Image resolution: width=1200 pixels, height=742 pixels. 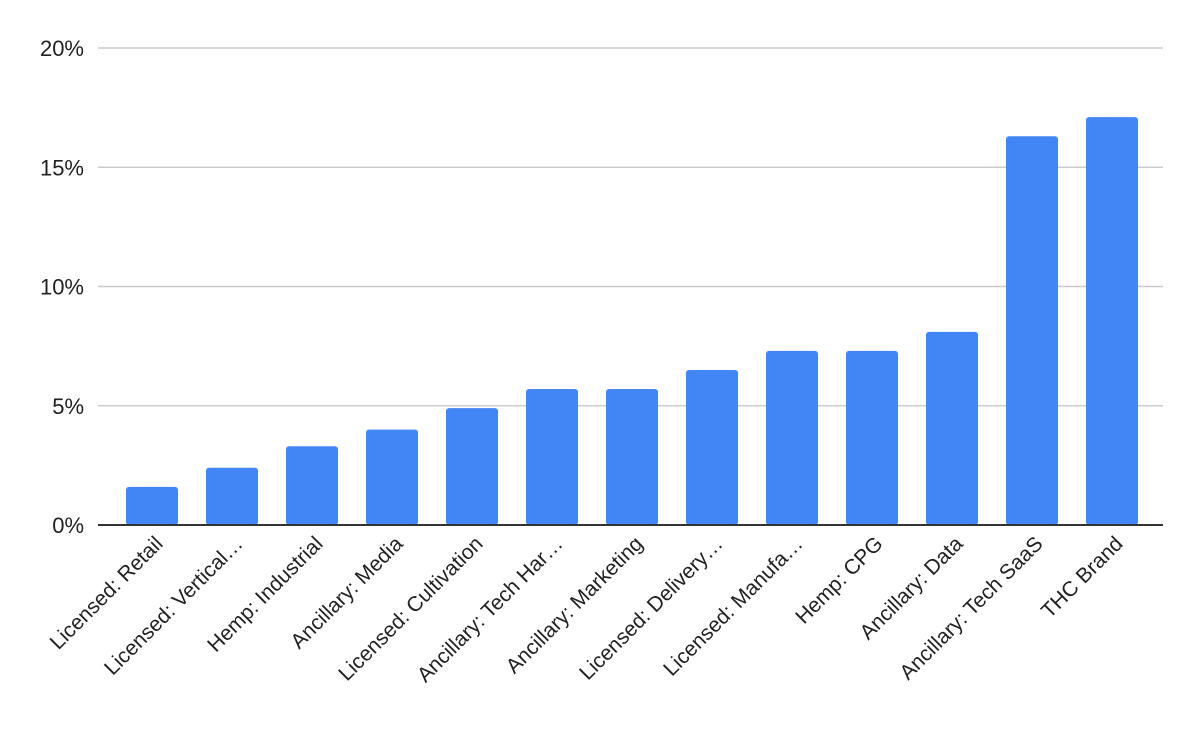 I want to click on y-tick-label: 5%, so click(x=68, y=406).